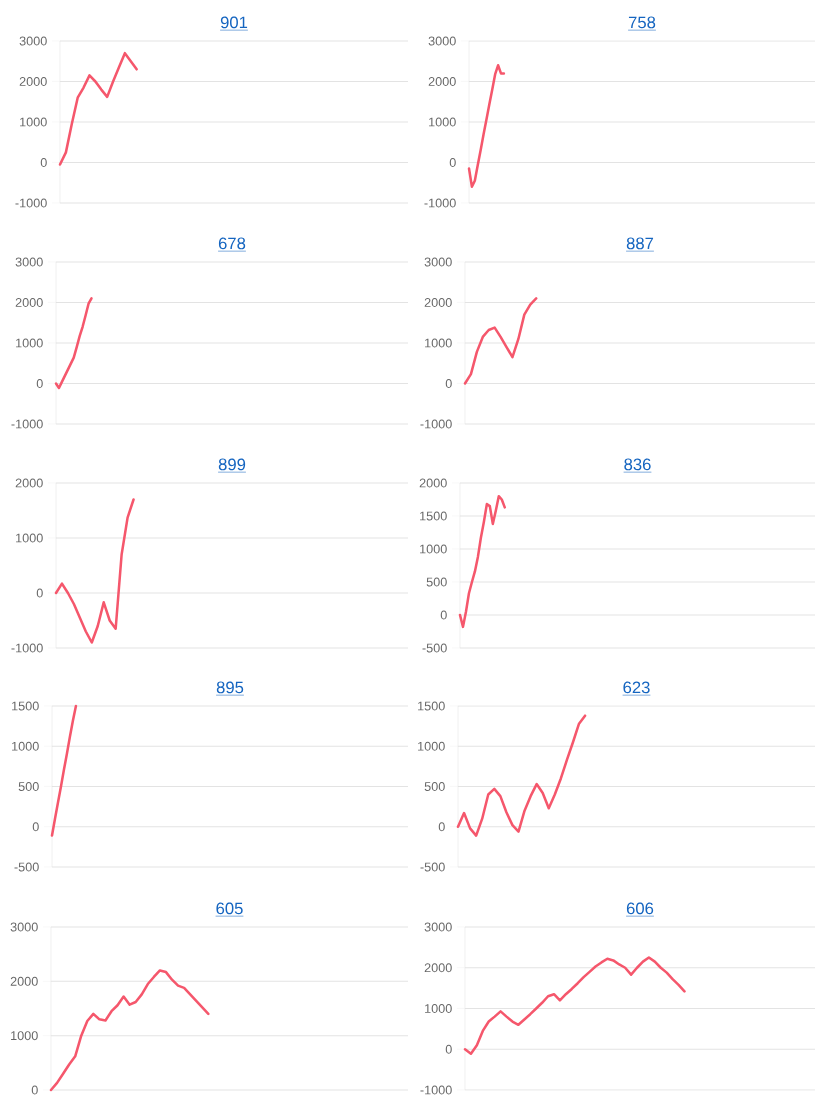 This screenshot has width=816, height=1105. Describe the element at coordinates (636, 687) in the screenshot. I see `chart-title: 623` at that location.